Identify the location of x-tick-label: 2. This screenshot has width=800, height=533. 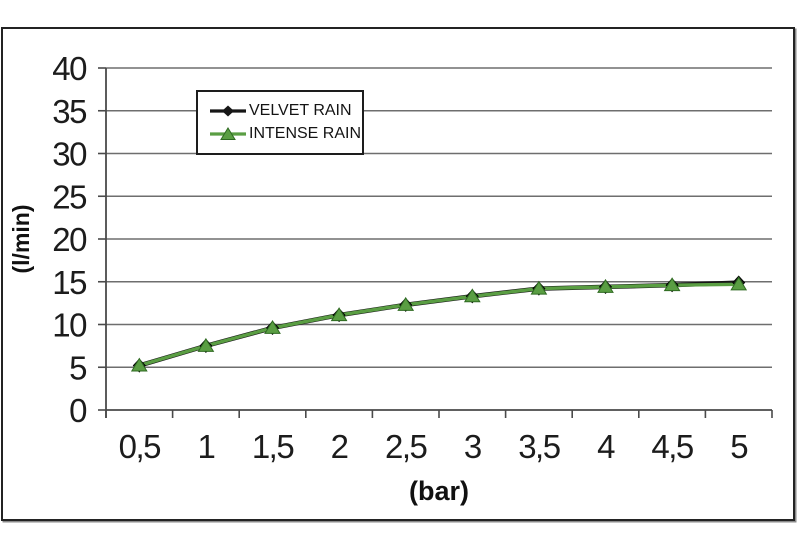
(339, 446).